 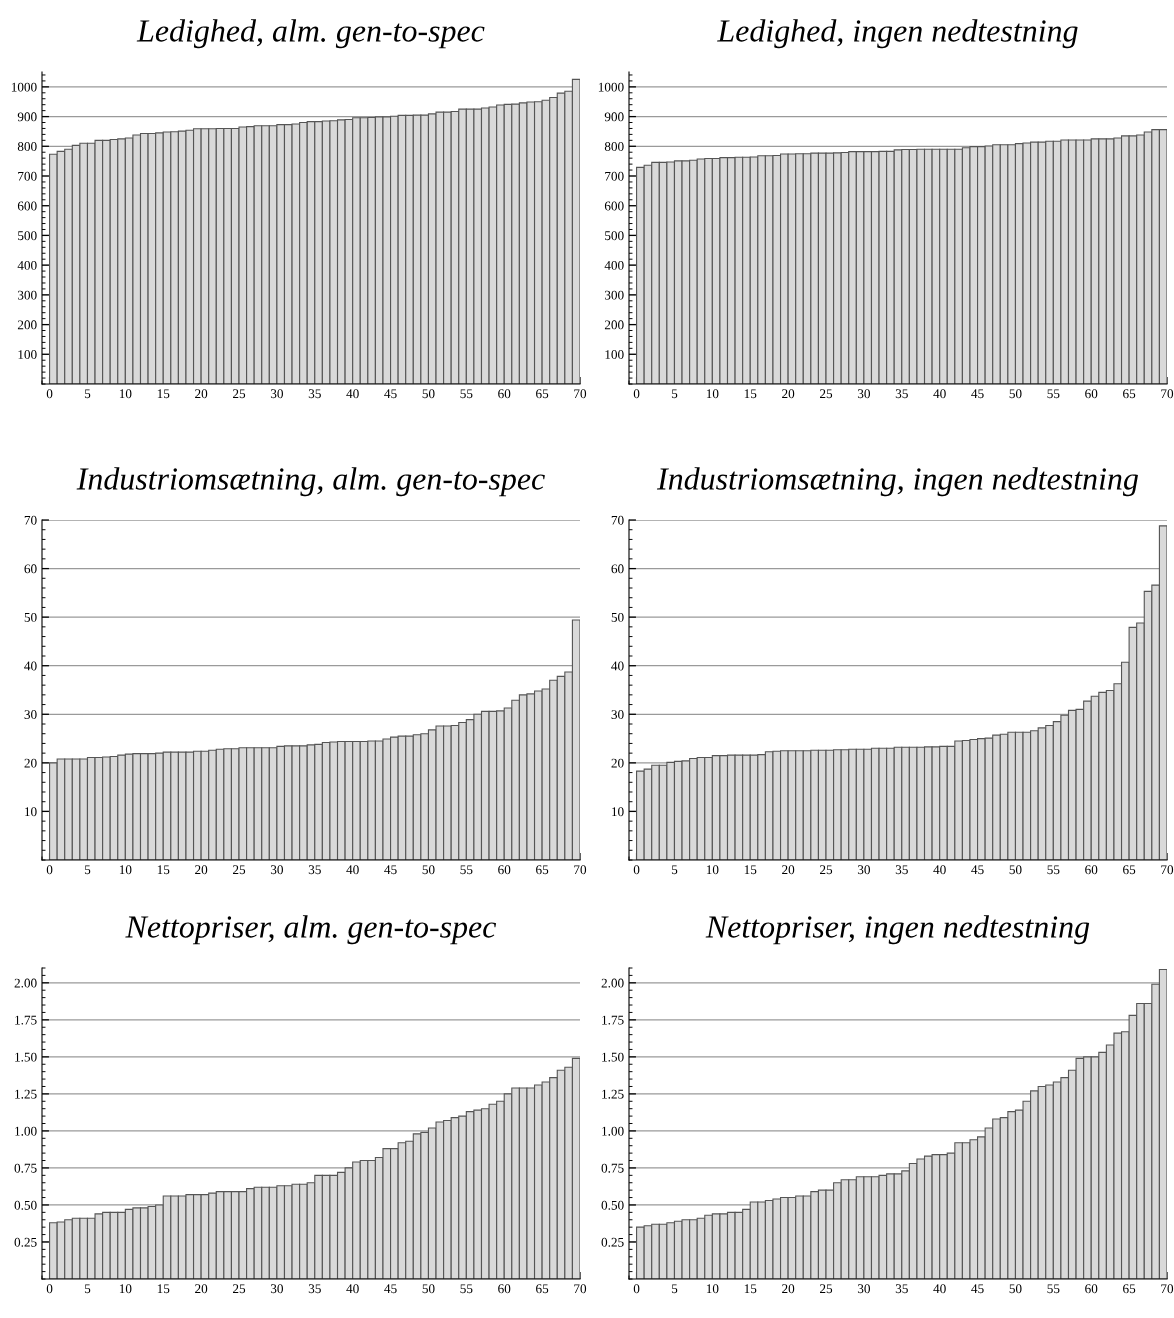 What do you see at coordinates (30, 763) in the screenshot?
I see `y-tick-label: 20` at bounding box center [30, 763].